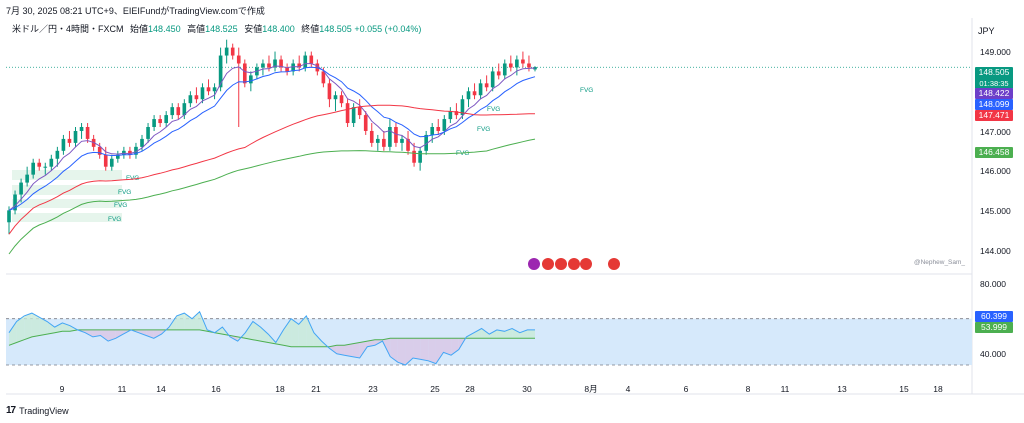 This screenshot has height=423, width=1024. Describe the element at coordinates (316, 389) in the screenshot. I see `time-tick: 21` at that location.